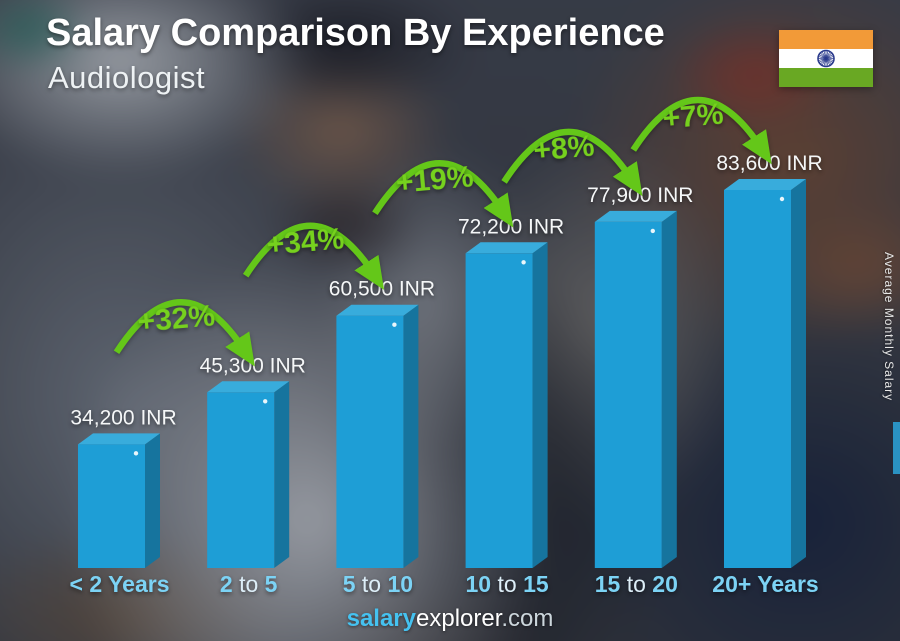 The image size is (900, 641). Describe the element at coordinates (253, 365) in the screenshot. I see `value-label: 45,300 INR` at that location.